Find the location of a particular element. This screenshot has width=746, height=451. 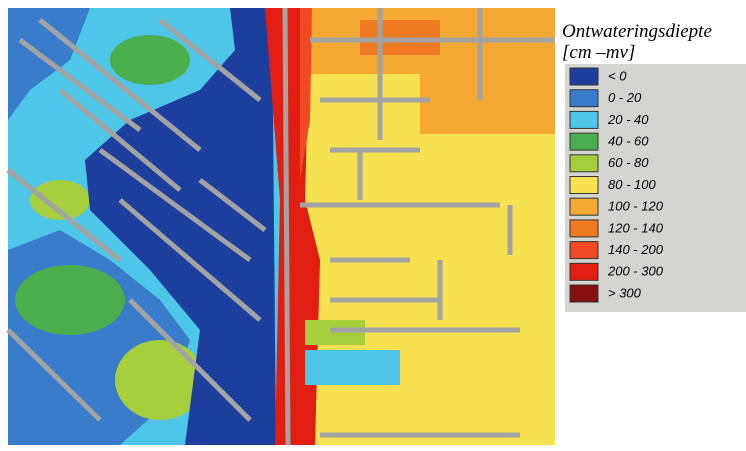

legend-label: 40 - 60 is located at coordinates (628, 141).